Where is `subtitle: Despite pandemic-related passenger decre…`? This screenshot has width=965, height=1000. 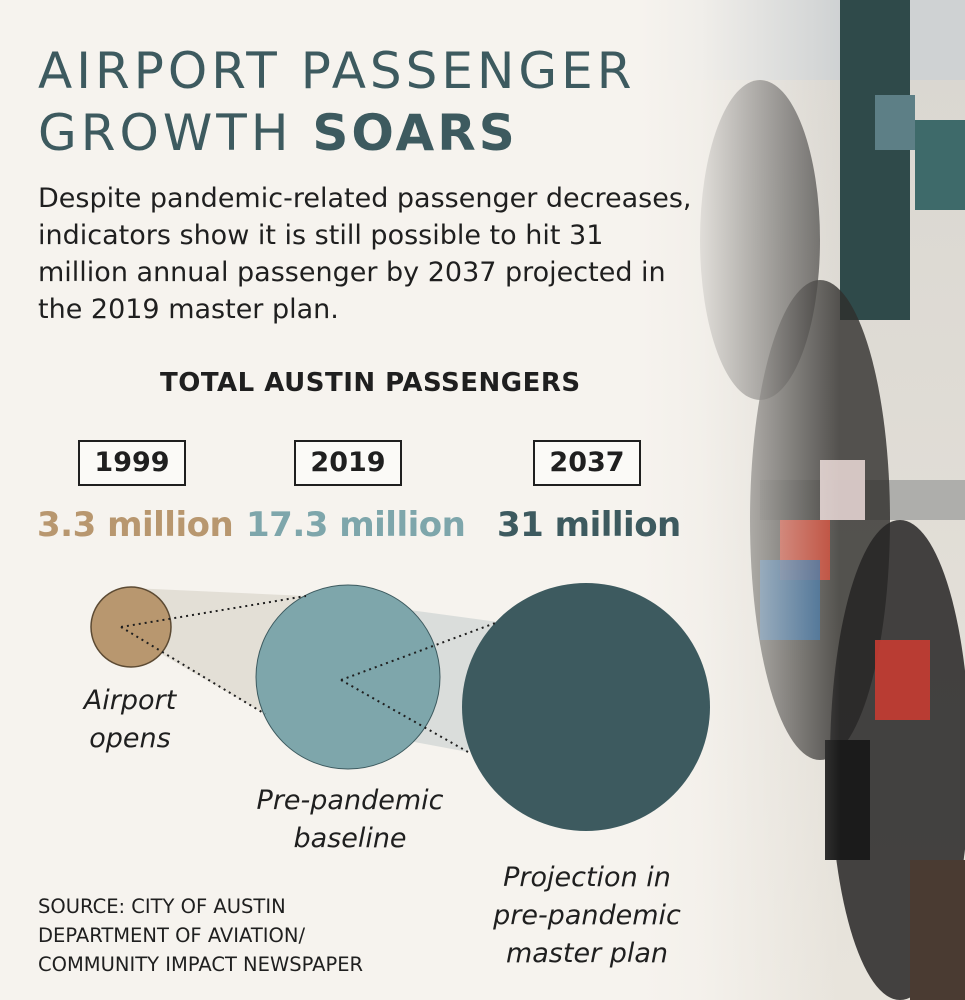 subtitle: Despite pandemic-related passenger decre… is located at coordinates (365, 254).